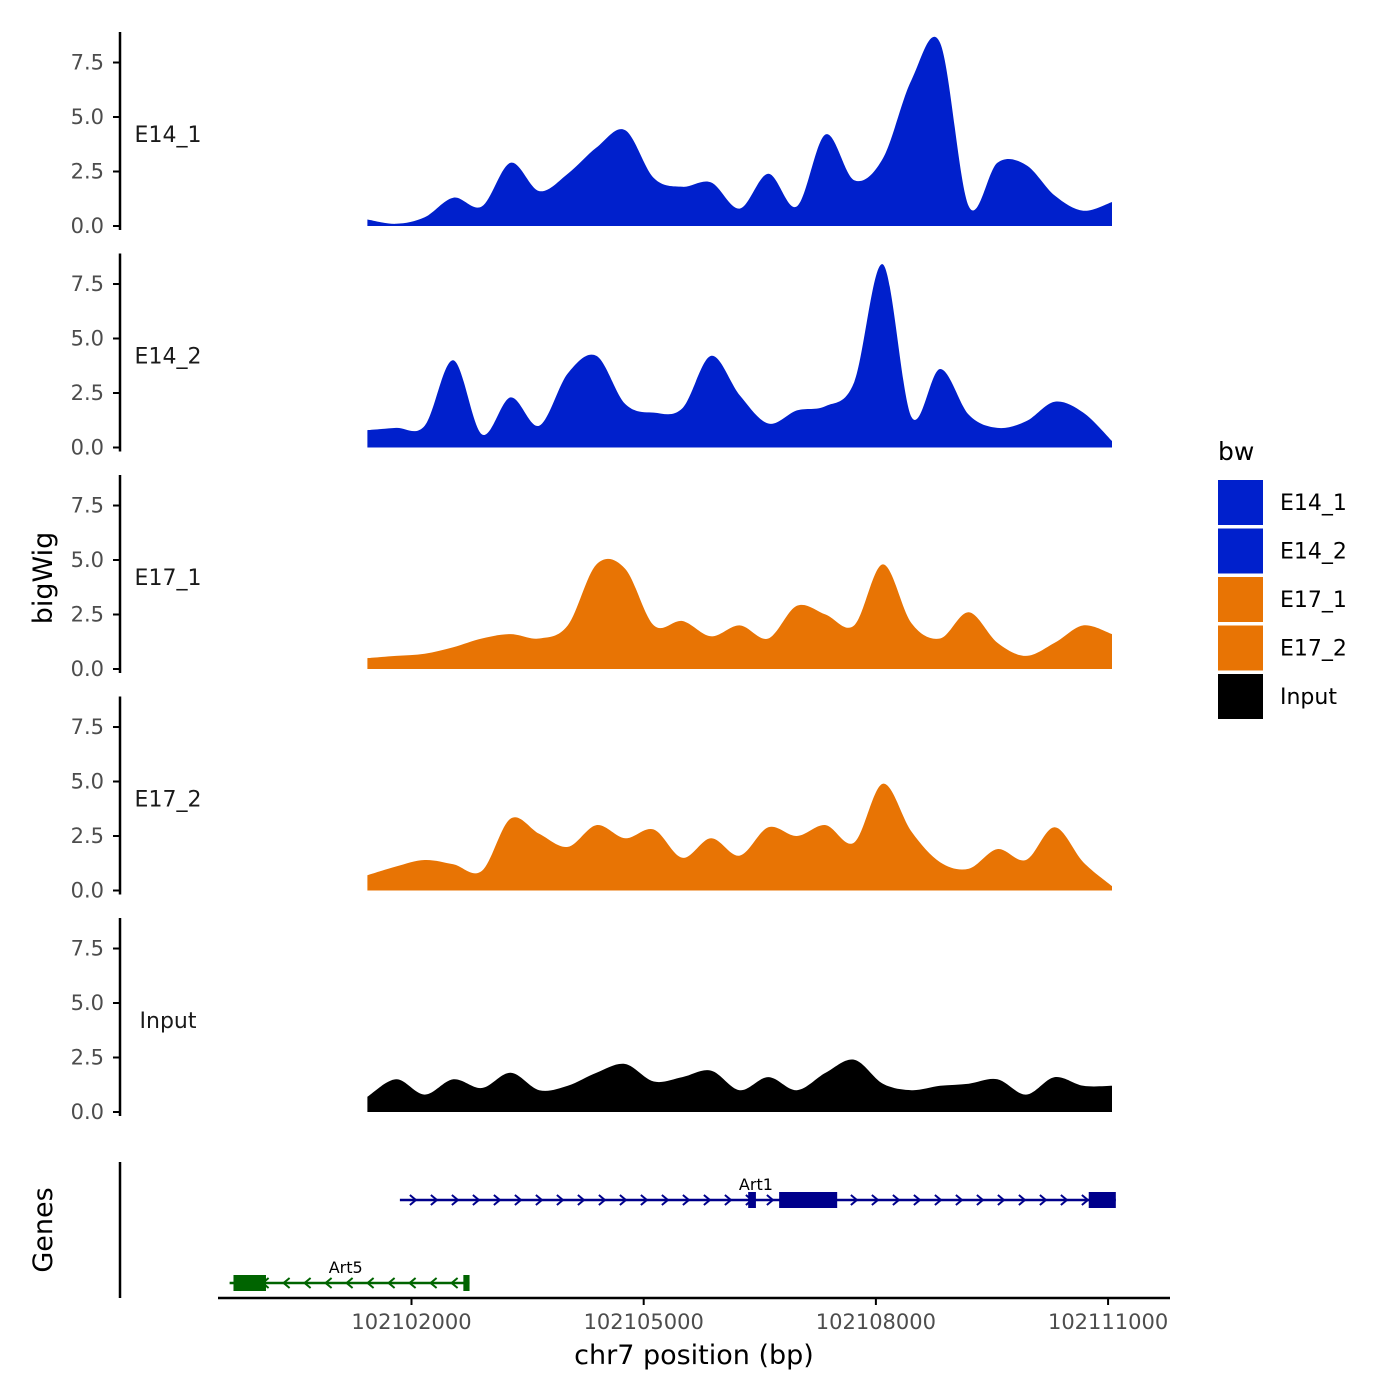 The image size is (1400, 1400). I want to click on gene-art1: Art1, so click(757, 1191).